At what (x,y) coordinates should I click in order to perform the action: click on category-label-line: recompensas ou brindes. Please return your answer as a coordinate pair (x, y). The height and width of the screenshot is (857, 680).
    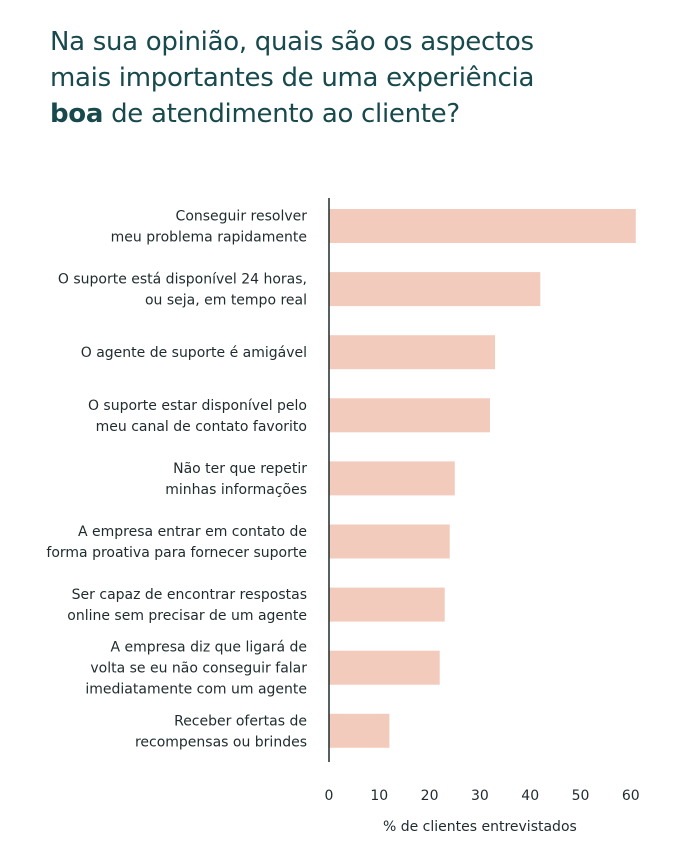
    Looking at the image, I should click on (221, 742).